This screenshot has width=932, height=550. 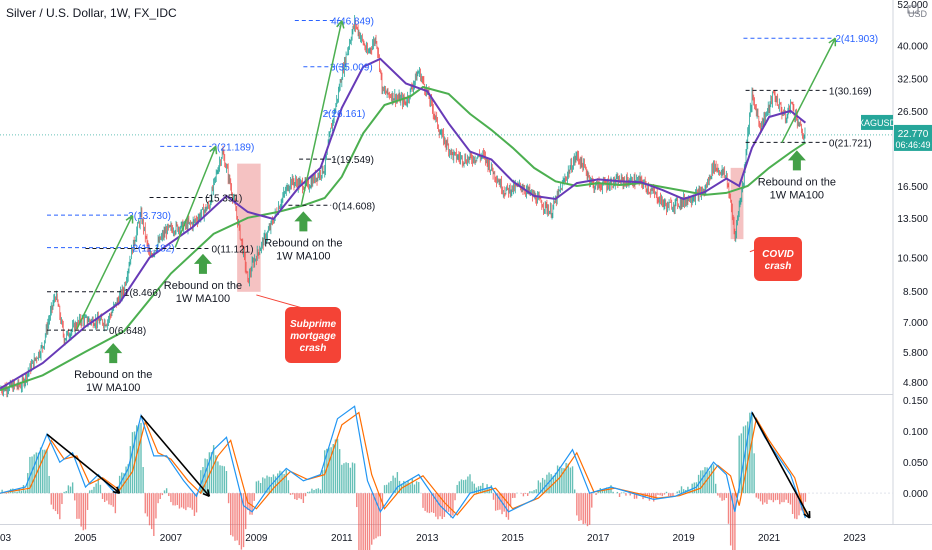 I want to click on fib-level-label: 2(26.161), so click(x=344, y=114).